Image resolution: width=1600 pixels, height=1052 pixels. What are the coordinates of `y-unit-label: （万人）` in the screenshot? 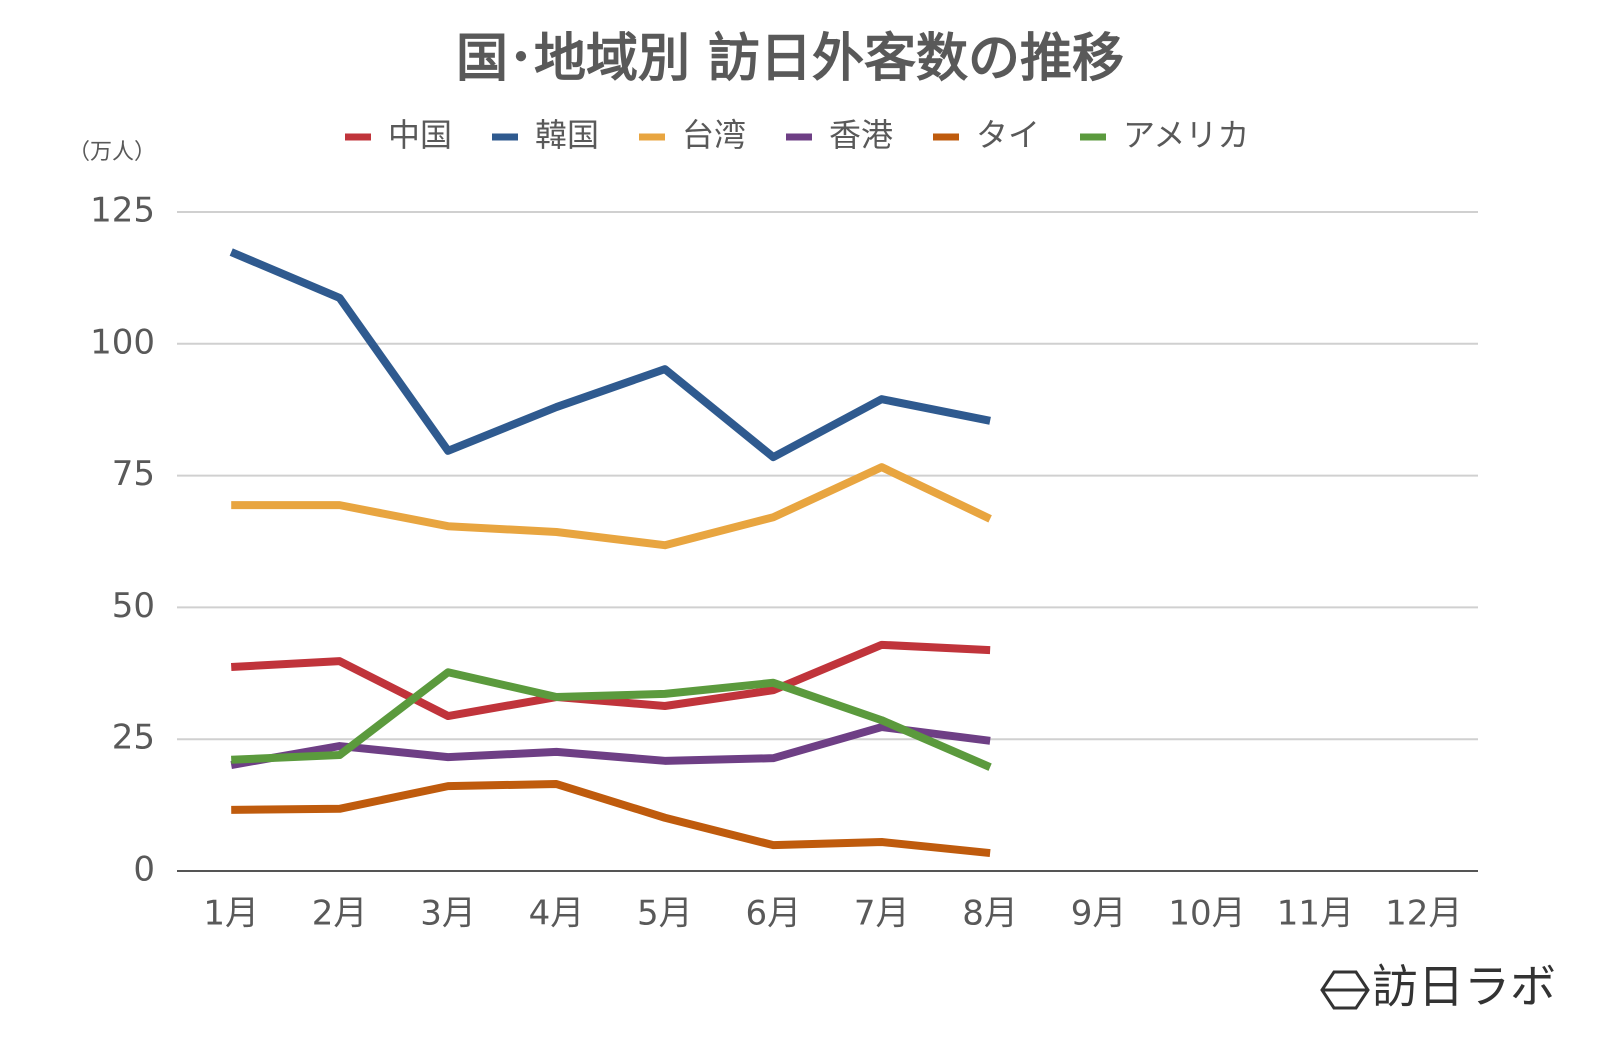 It's located at (112, 152).